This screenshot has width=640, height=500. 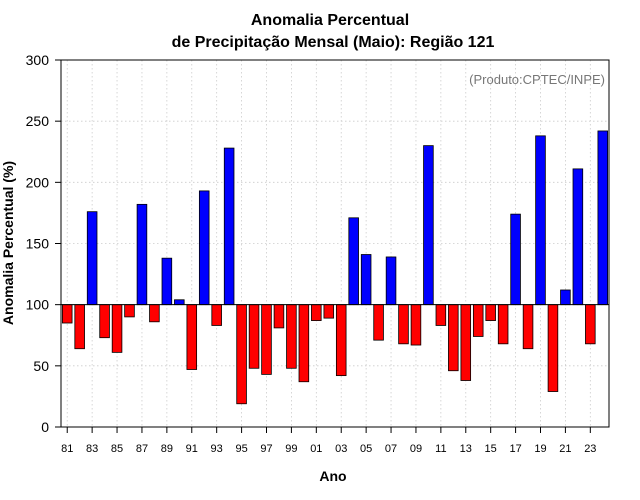 What do you see at coordinates (8, 243) in the screenshot?
I see `y-axis-label: Anomalia Percentual (%)` at bounding box center [8, 243].